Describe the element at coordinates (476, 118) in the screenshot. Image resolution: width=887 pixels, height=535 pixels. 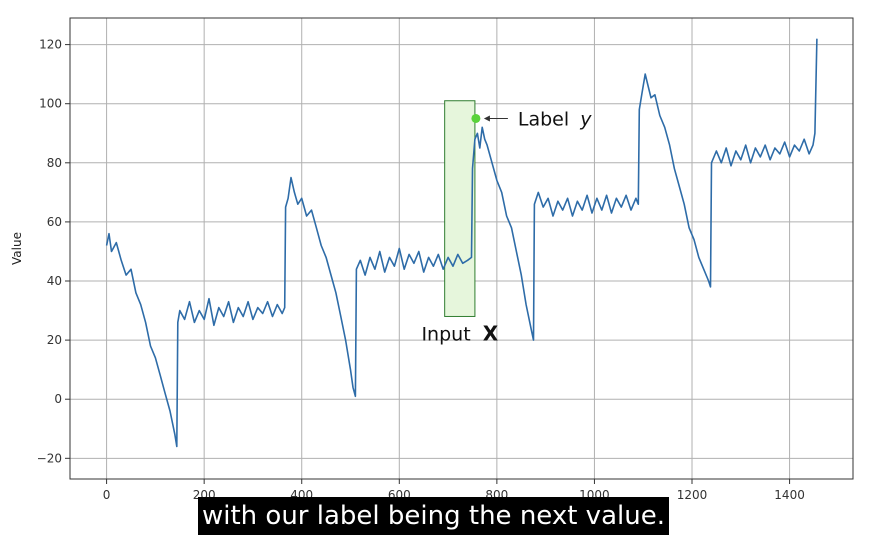
I see `label-point-marker` at that location.